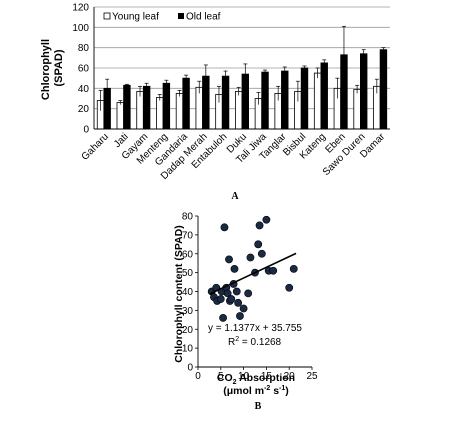 The width and height of the screenshot is (474, 421). Describe the element at coordinates (255, 328) in the screenshot. I see `regression-equation: y = 1.1377x + 35.755` at that location.